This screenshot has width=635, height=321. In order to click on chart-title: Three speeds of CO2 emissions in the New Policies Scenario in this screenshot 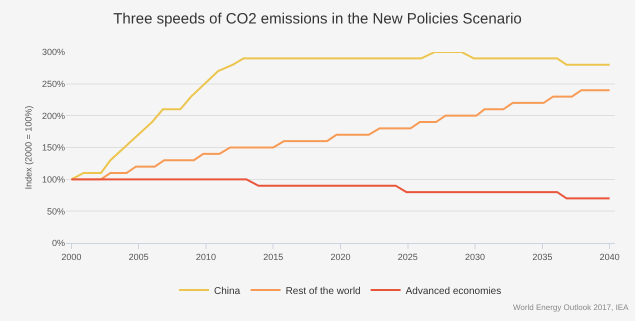, I will do `click(317, 19)`.